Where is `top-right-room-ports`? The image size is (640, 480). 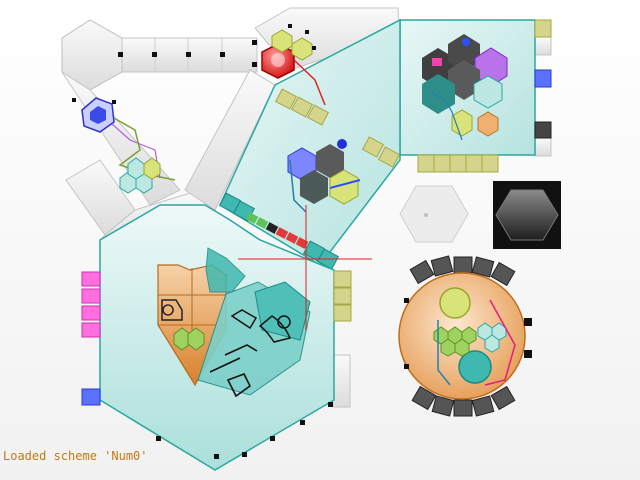 top-right-room-ports is located at coordinates (484, 96).